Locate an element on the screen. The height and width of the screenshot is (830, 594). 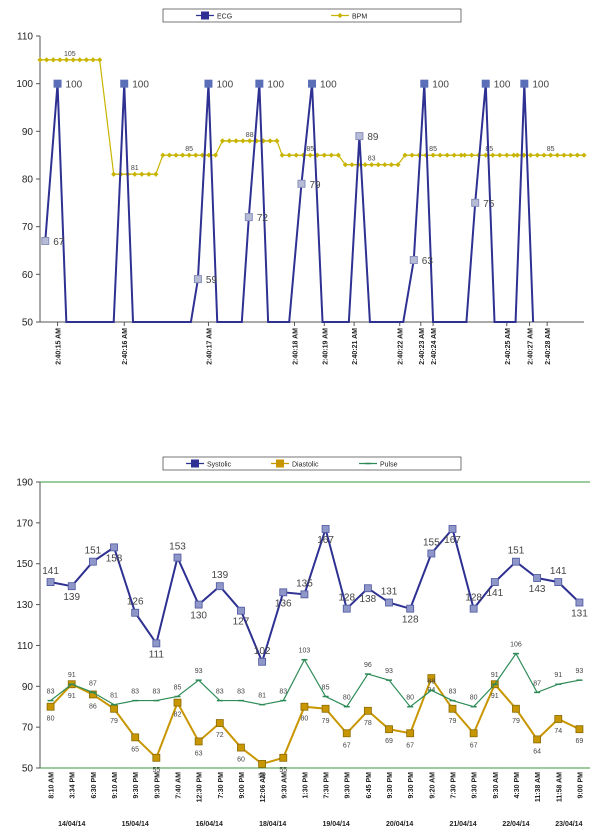
x-tick-label: 2:40:15 AM is located at coordinates (59, 346).